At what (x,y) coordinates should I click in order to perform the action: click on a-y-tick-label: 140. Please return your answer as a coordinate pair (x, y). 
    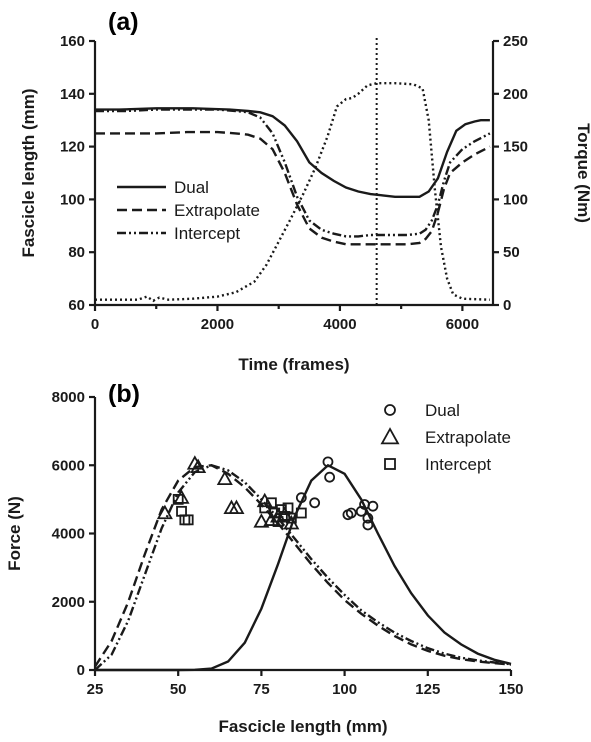
    Looking at the image, I should click on (72, 94).